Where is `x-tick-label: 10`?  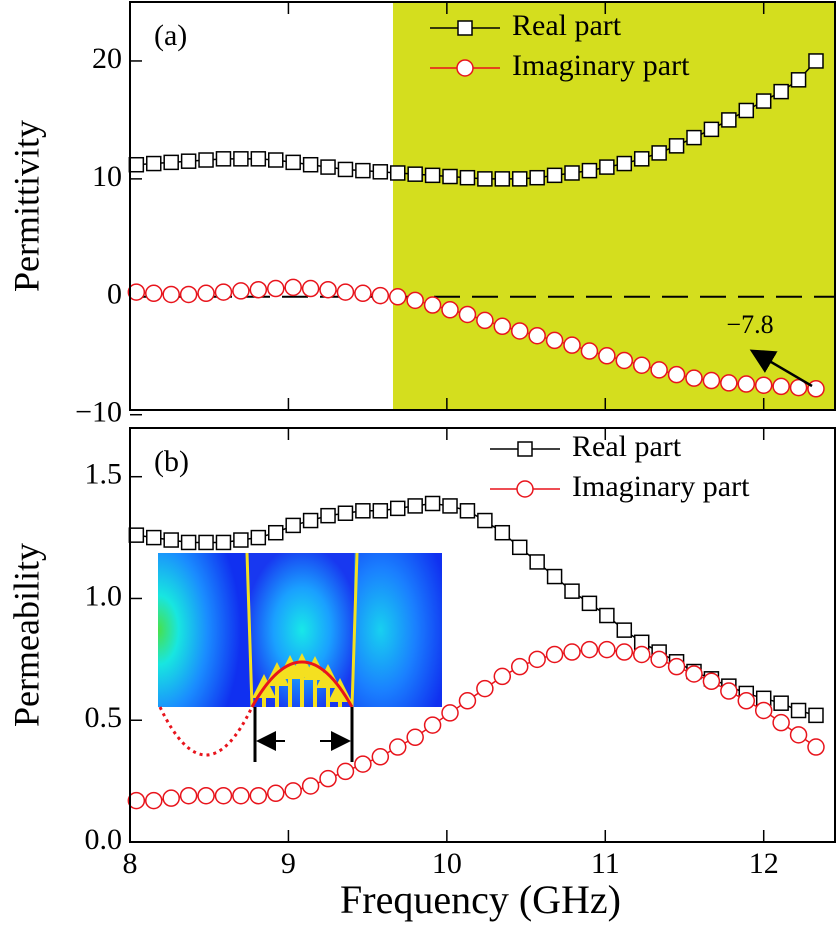
x-tick-label: 10 is located at coordinates (447, 863).